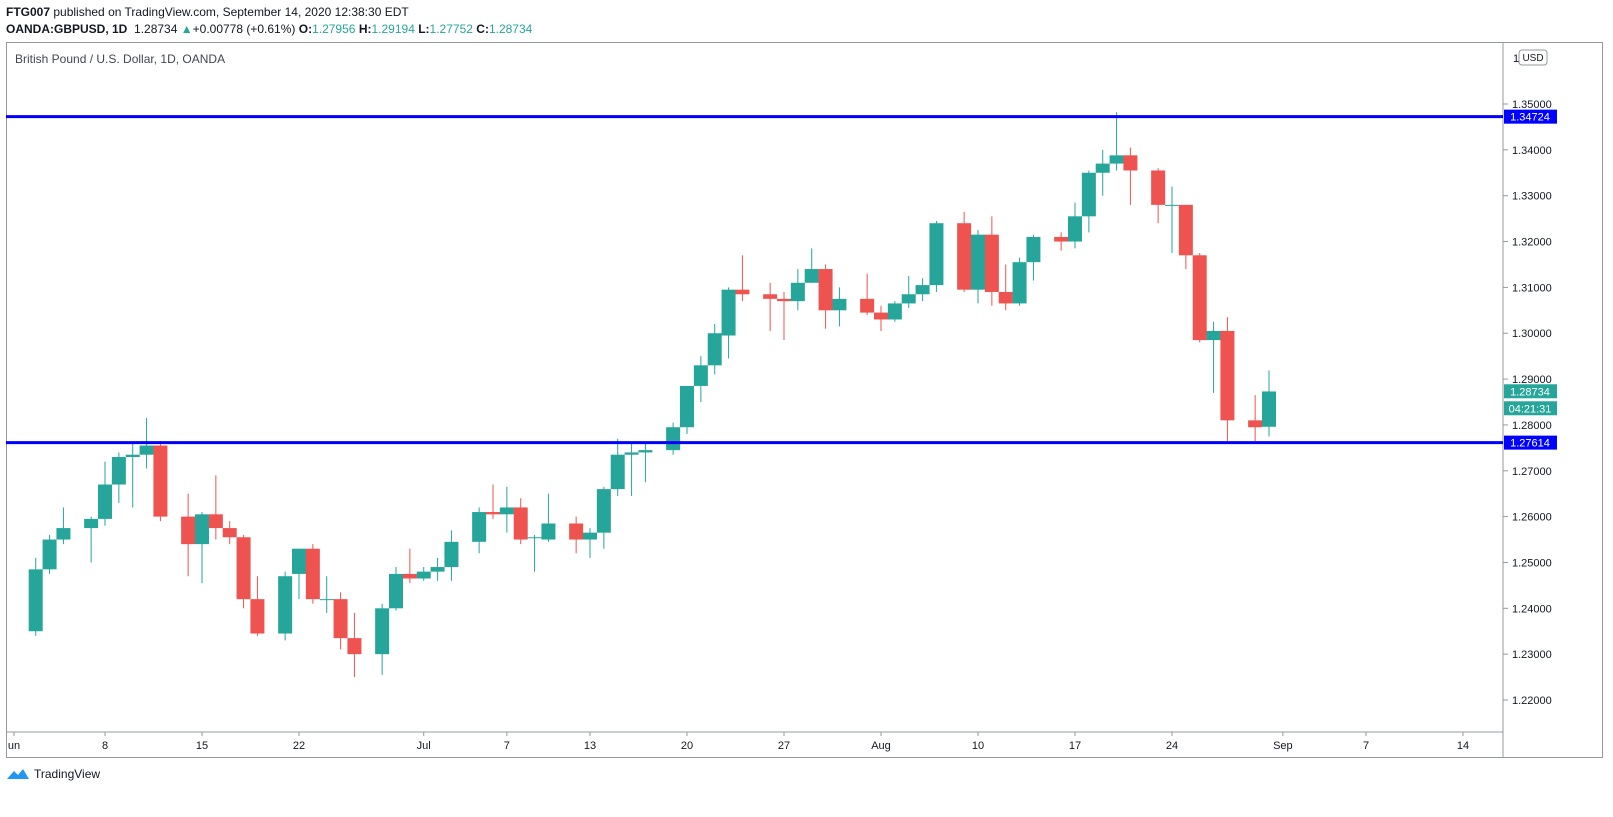  Describe the element at coordinates (738, 742) in the screenshot. I see `time-axis: un 8 15 22 Jul 7 13 20 27 Aug 10 17 24 Sep 7 14` at that location.